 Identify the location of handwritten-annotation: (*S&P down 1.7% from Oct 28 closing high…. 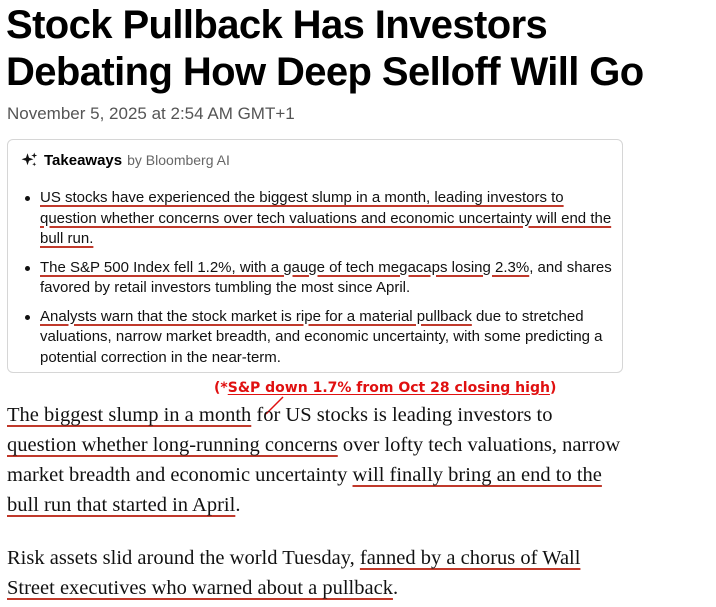
(385, 388).